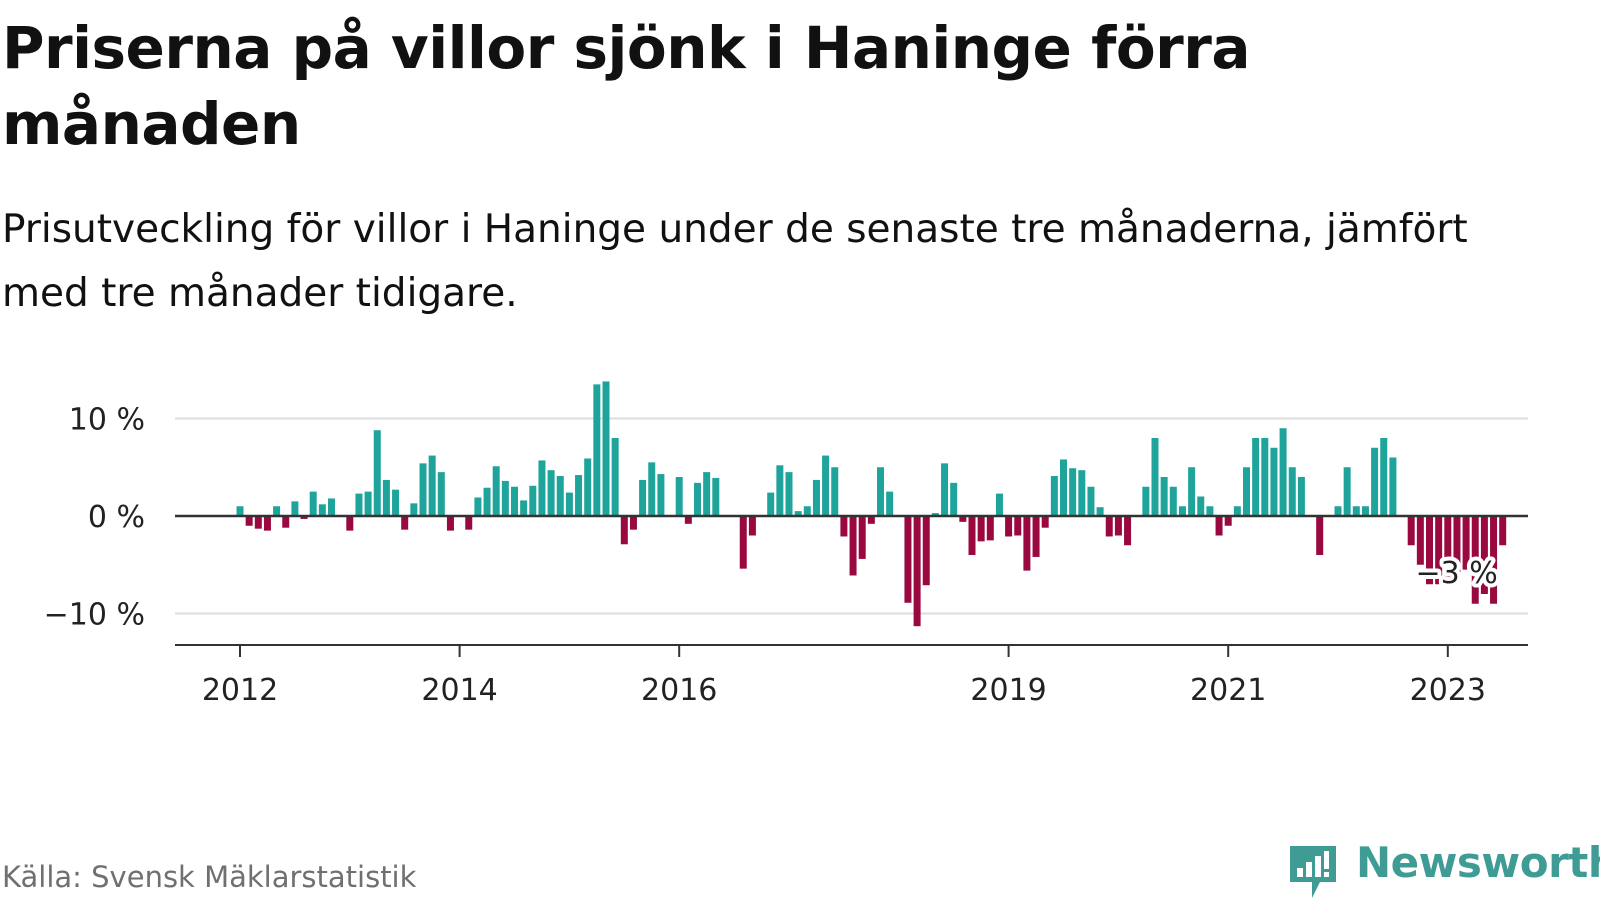  I want to click on x-tick-label: 2012, so click(240, 690).